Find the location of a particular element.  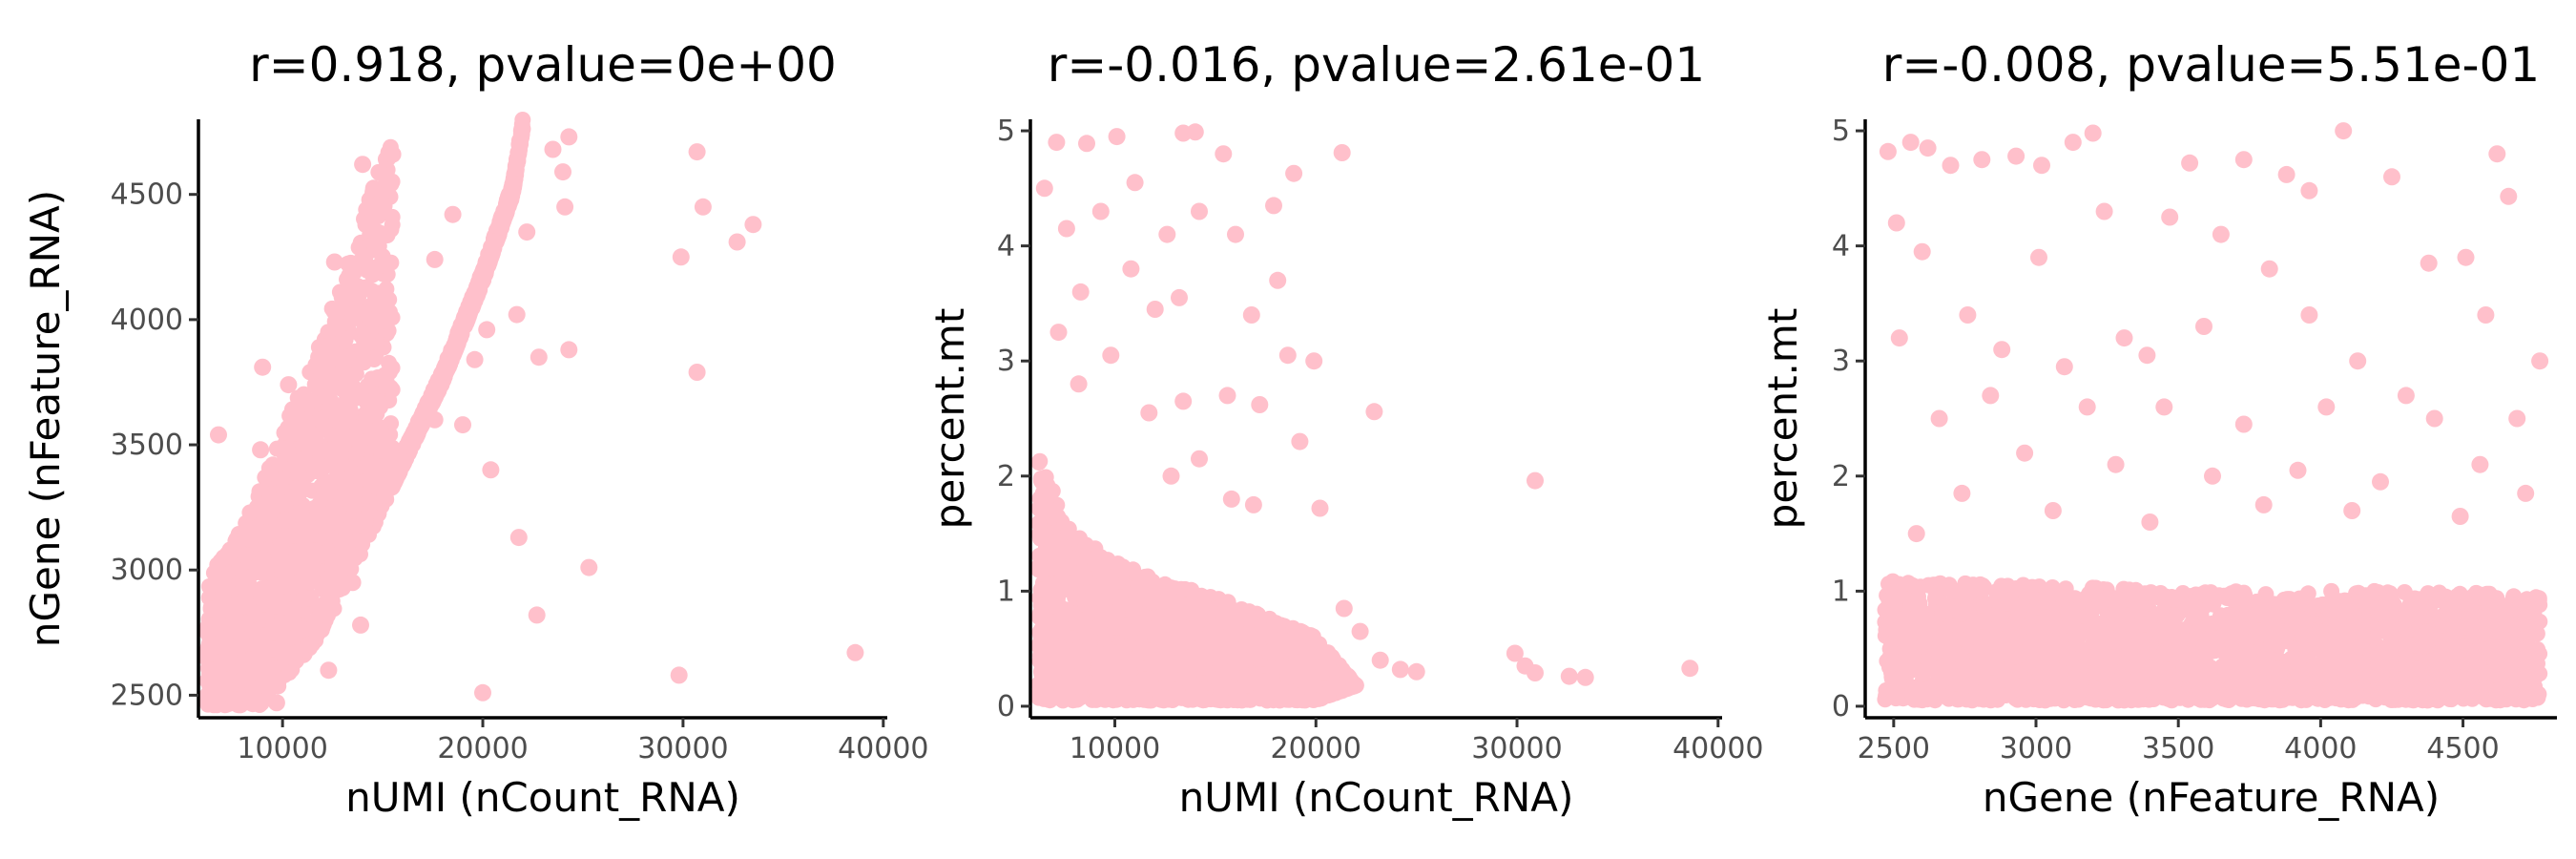

x-tick-label: 10000 is located at coordinates (282, 748).